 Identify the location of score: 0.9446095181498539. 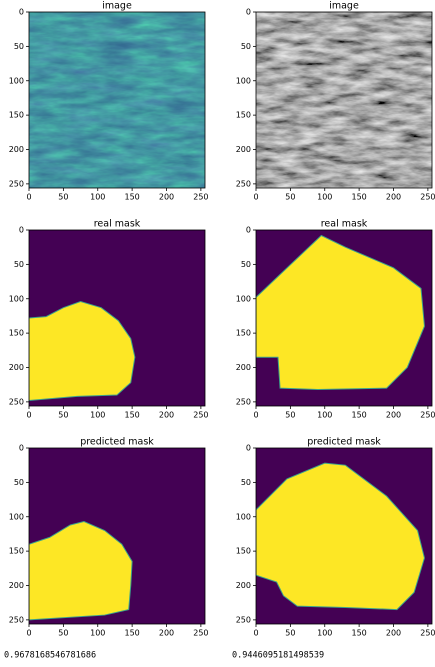
(278, 656).